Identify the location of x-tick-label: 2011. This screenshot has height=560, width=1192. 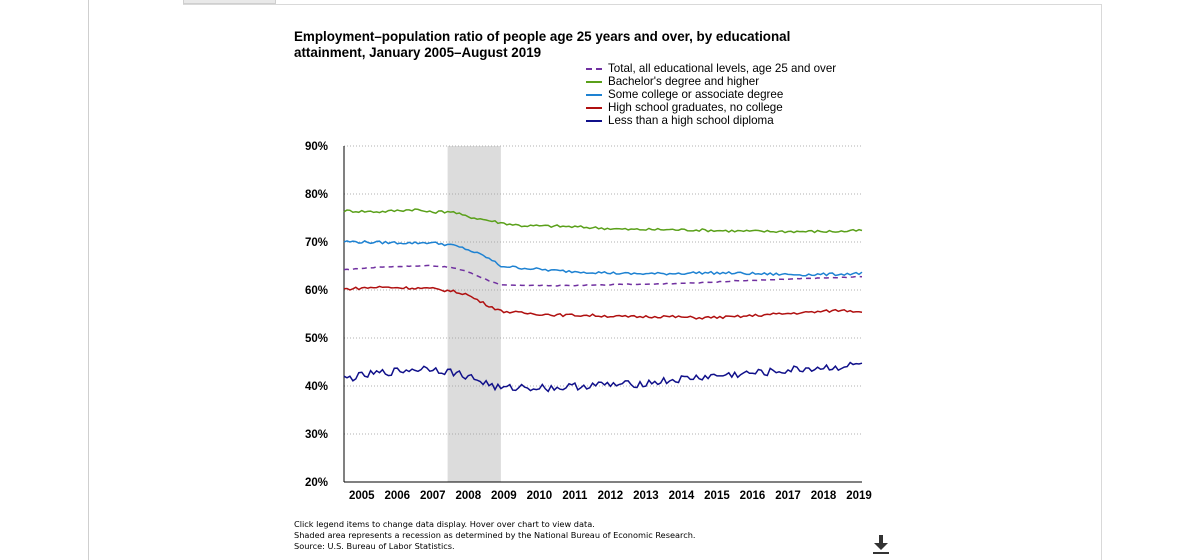
(575, 496).